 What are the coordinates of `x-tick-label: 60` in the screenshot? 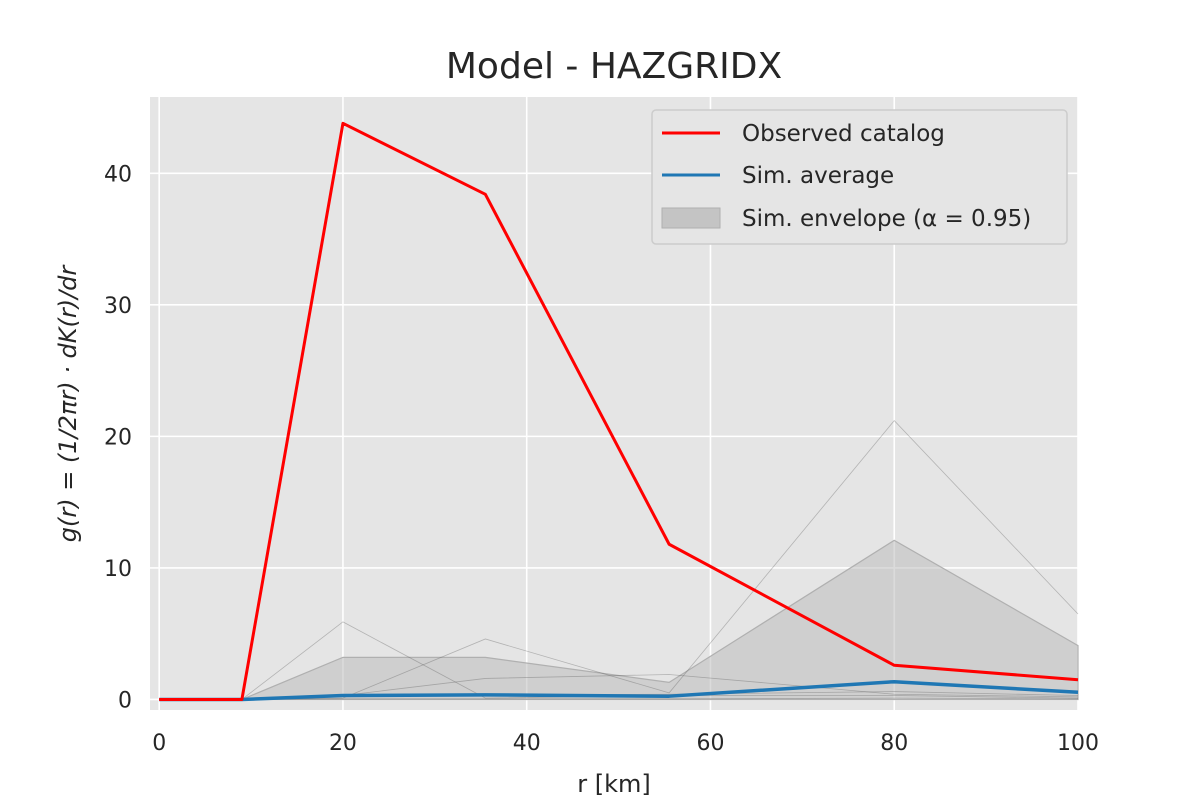 It's located at (710, 743).